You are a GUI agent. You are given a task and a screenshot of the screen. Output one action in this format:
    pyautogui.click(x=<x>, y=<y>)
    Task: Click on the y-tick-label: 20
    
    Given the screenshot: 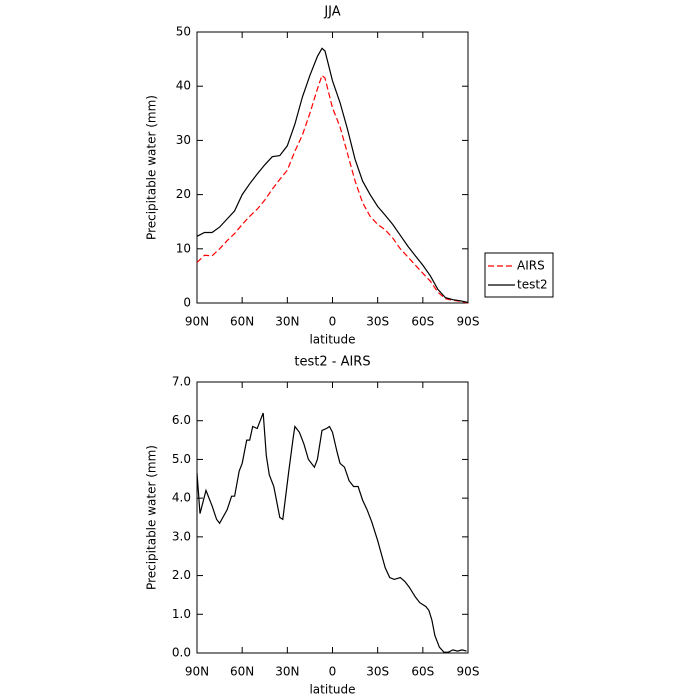 What is the action you would take?
    pyautogui.click(x=183, y=194)
    